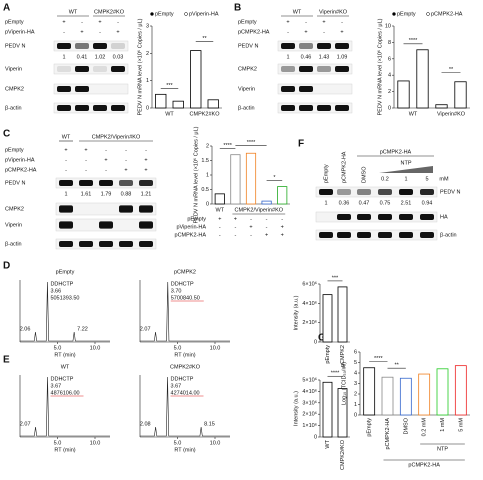  Describe the element at coordinates (424, 465) in the screenshot. I see `group-label: pCMPK2-HA` at that location.